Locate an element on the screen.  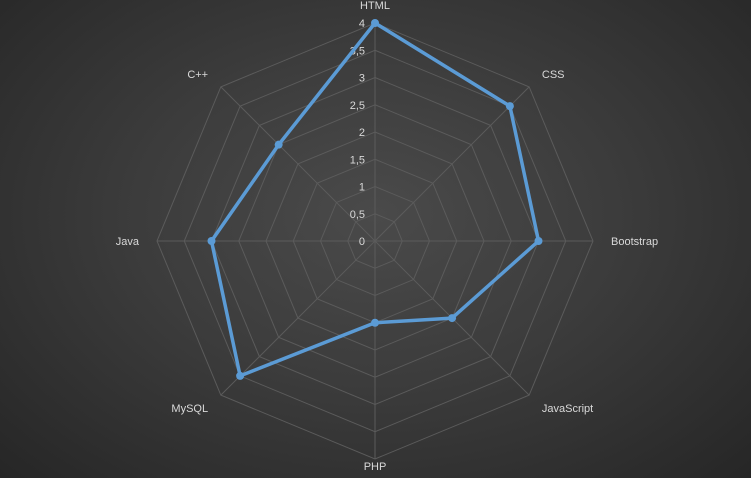
data-point-bootstrap is located at coordinates (538, 241).